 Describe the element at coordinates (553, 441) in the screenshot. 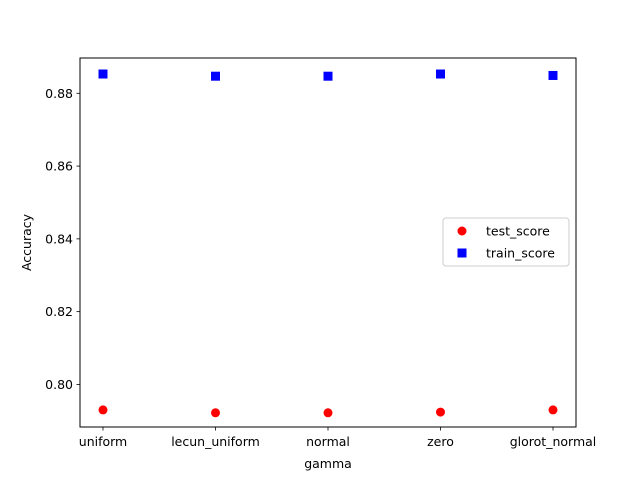

I see `x-tick-label: glorot_normal` at that location.